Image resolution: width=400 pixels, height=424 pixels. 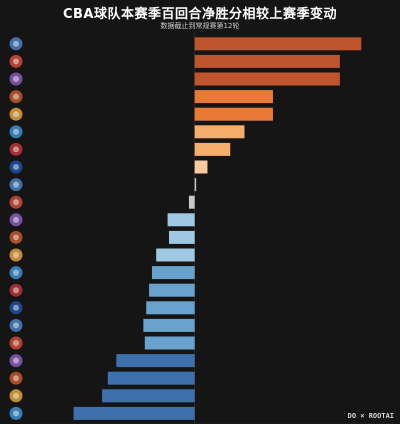 What do you see at coordinates (200, 26) in the screenshot?
I see `chart-subtitle: 数据截止到常规赛第12轮` at bounding box center [200, 26].